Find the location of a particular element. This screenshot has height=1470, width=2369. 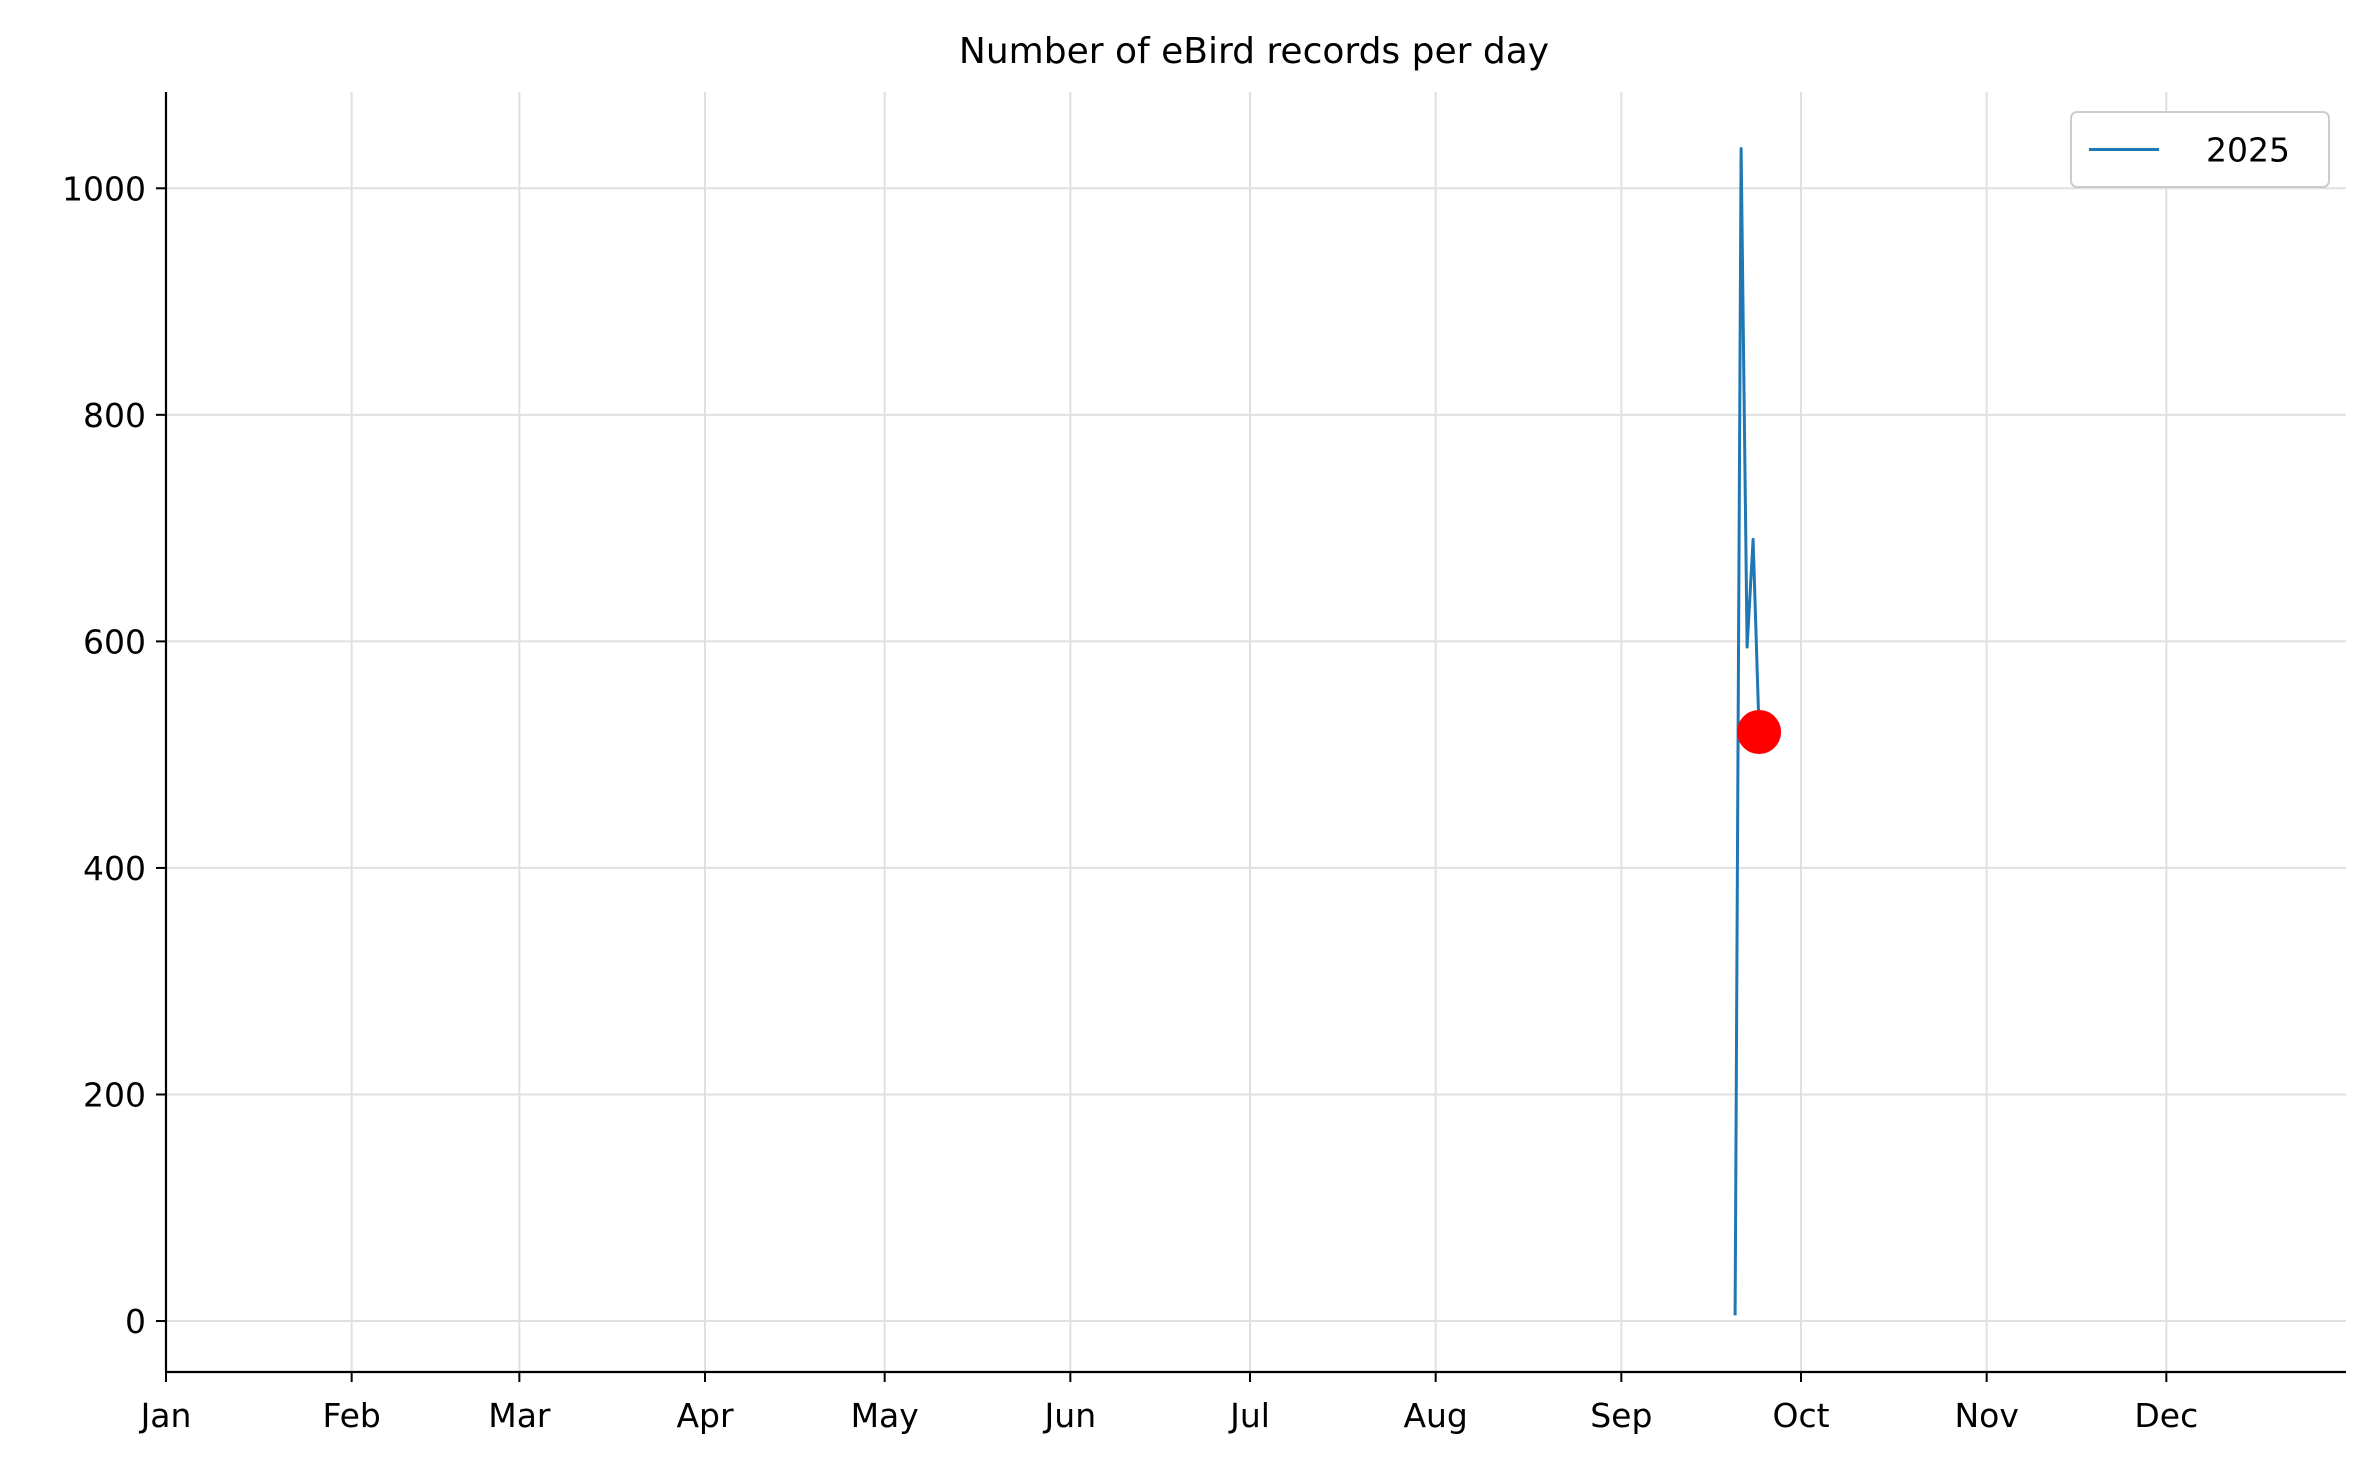

x-tick-label: Aug is located at coordinates (1435, 1415).